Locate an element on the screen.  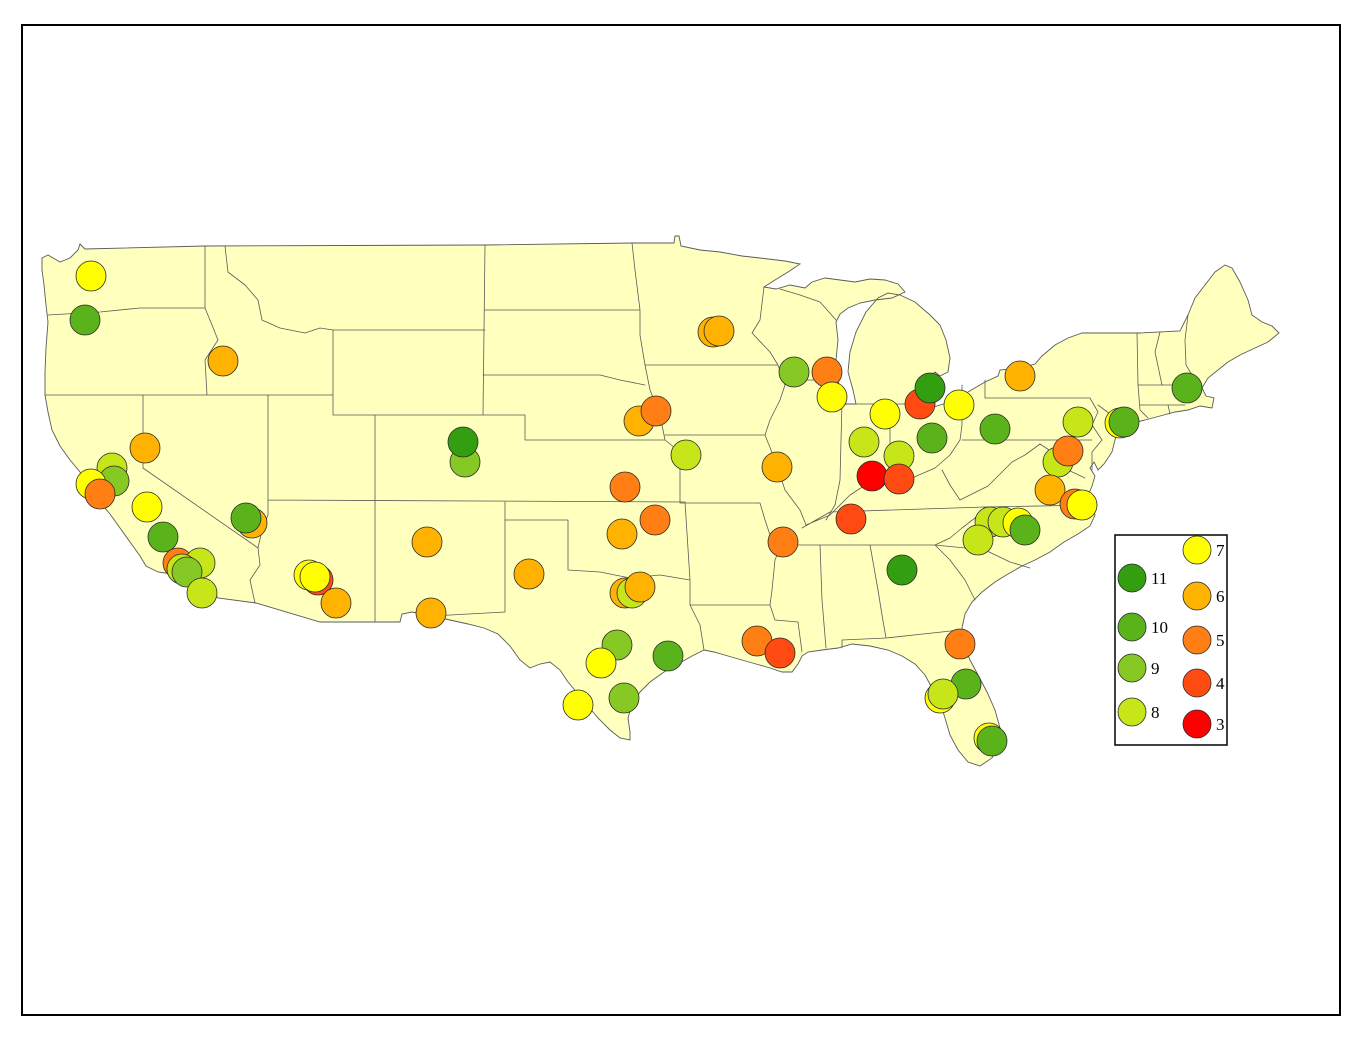
legend-label-7: 7 is located at coordinates (1220, 550).